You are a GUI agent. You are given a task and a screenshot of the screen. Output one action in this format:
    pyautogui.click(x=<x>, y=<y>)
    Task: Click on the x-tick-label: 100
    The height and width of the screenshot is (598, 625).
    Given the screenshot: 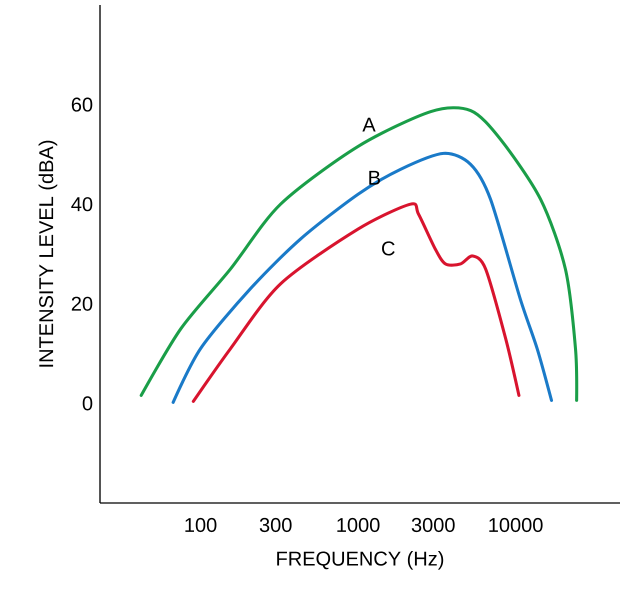 What is the action you would take?
    pyautogui.click(x=200, y=525)
    